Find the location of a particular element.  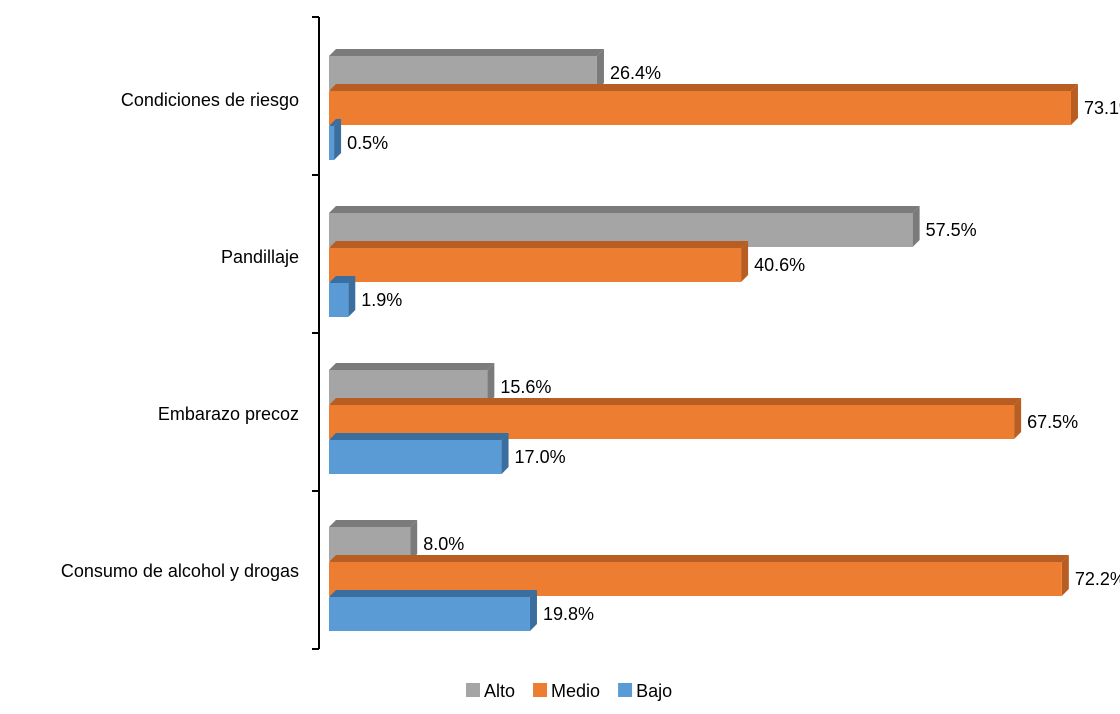

data-label-alto-embarazo-precoz: 15.6% is located at coordinates (525, 387).